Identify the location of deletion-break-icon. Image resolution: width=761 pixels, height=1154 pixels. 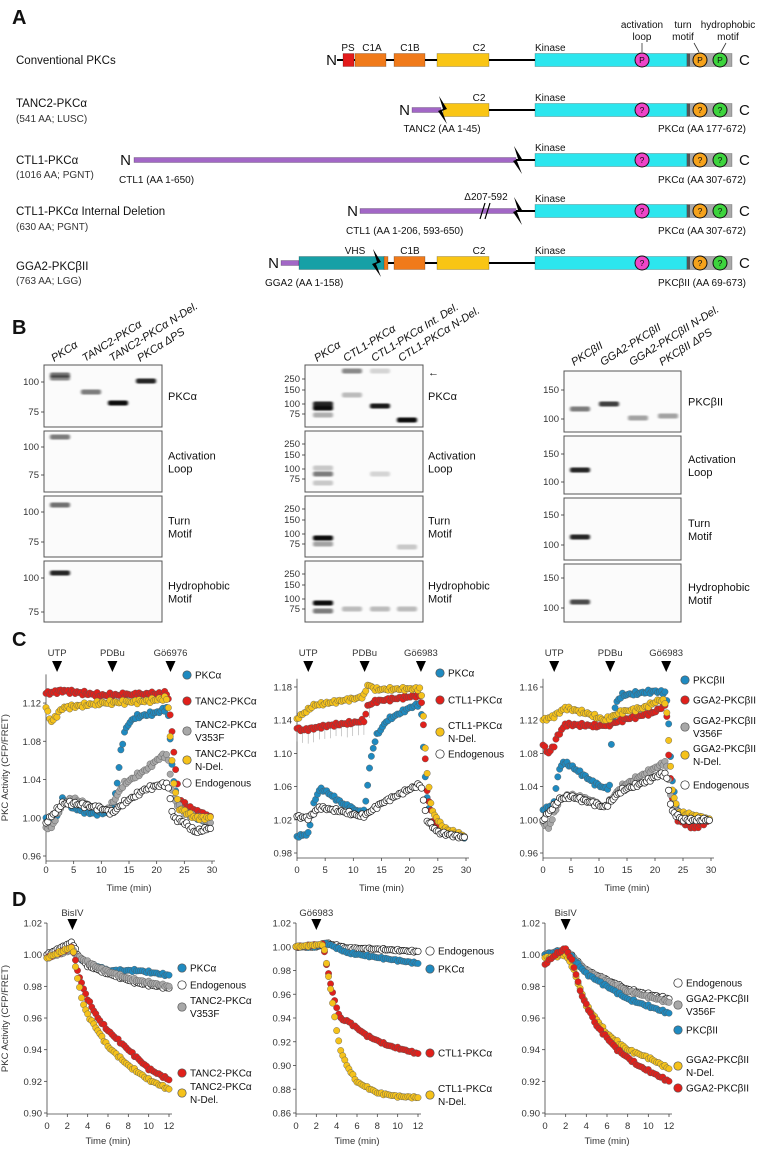
(485, 211).